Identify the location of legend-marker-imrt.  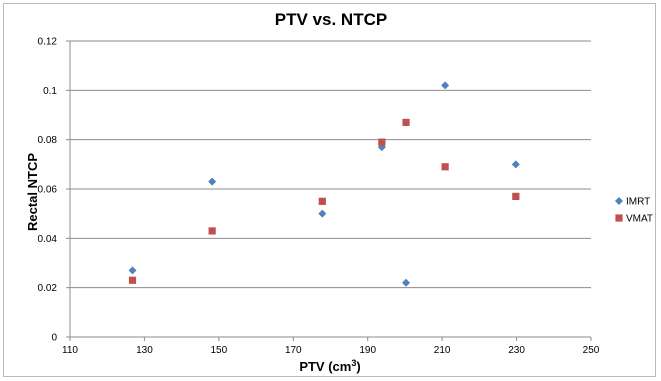
(619, 201).